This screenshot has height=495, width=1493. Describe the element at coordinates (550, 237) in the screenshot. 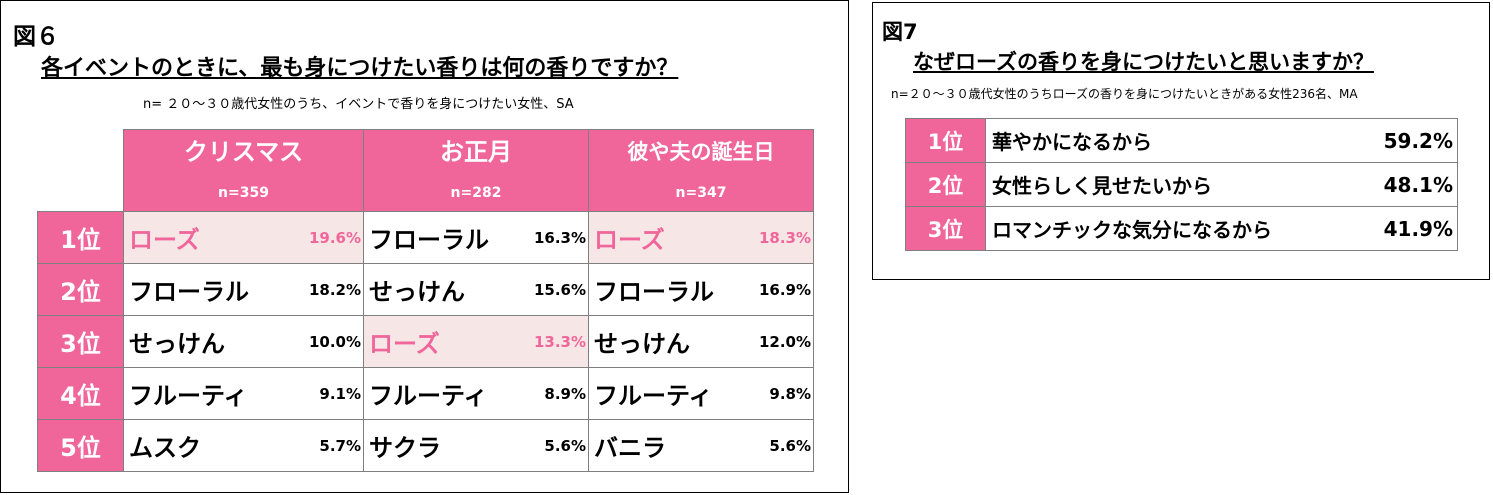

I see `scent-percentage: 16.3%` at that location.